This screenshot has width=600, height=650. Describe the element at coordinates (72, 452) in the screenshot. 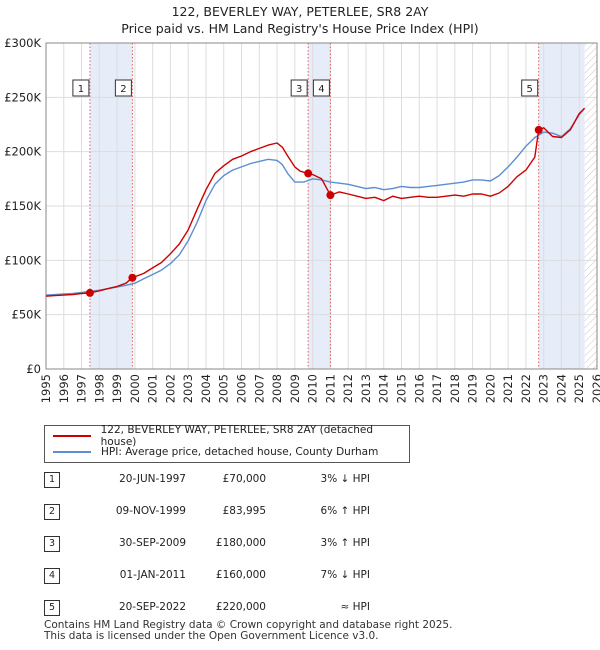

I see `legend-swatch-hpi` at that location.